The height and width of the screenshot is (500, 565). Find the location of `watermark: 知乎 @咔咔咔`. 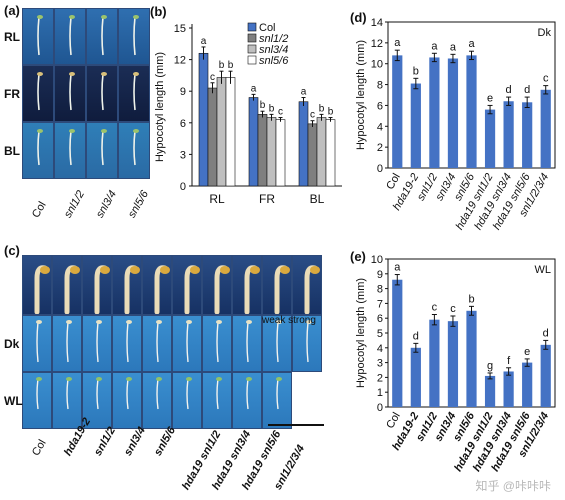

watermark: 知乎 @咔咔咔 is located at coordinates (513, 486).